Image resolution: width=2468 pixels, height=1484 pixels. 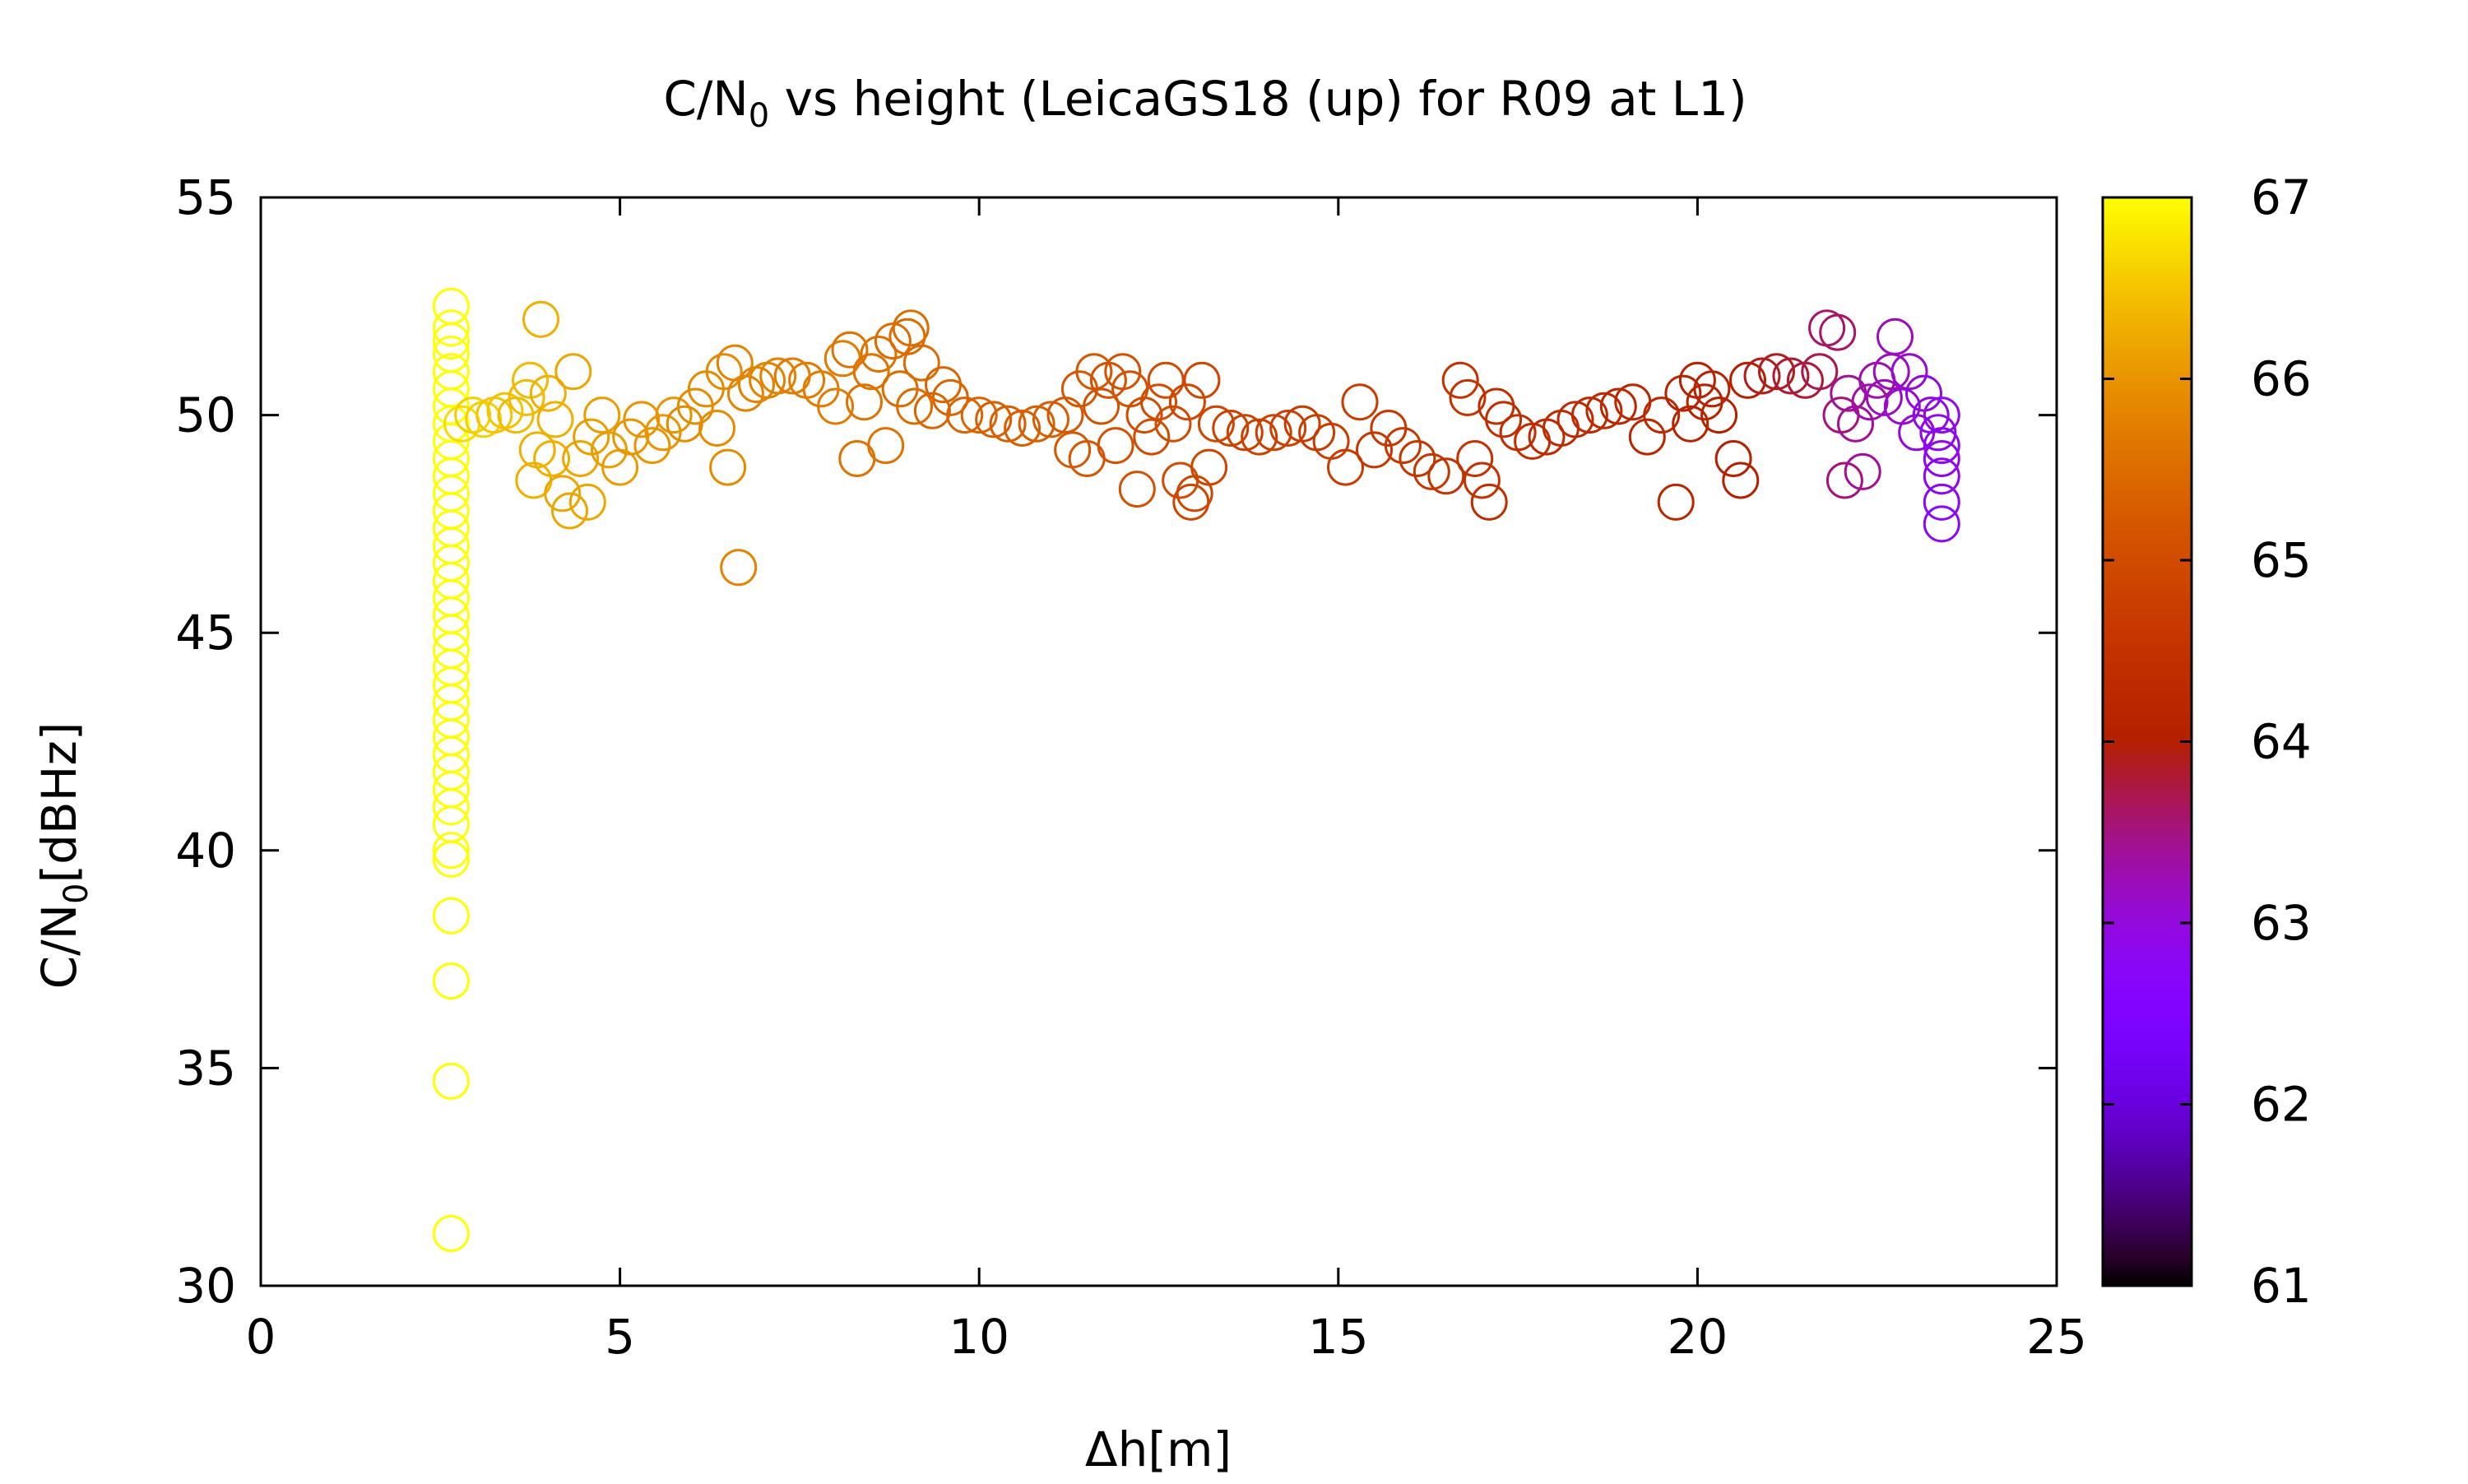 What do you see at coordinates (2281, 560) in the screenshot?
I see `colorbar-tick-label: 65` at bounding box center [2281, 560].